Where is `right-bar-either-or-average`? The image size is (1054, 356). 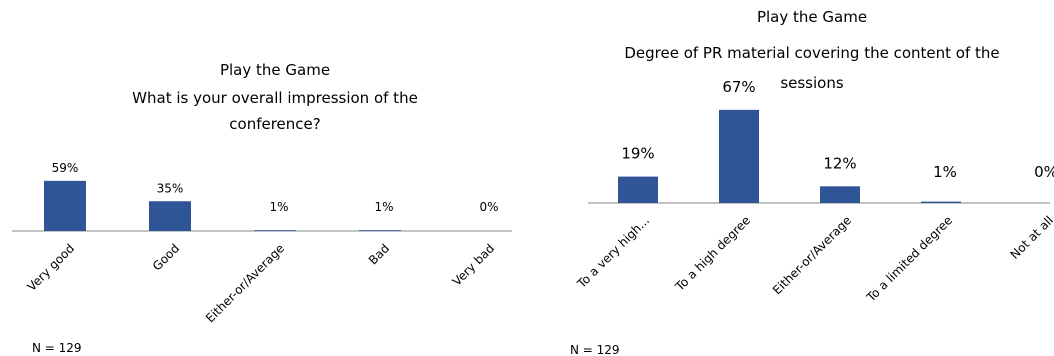 right-bar-either-or-average is located at coordinates (840, 194).